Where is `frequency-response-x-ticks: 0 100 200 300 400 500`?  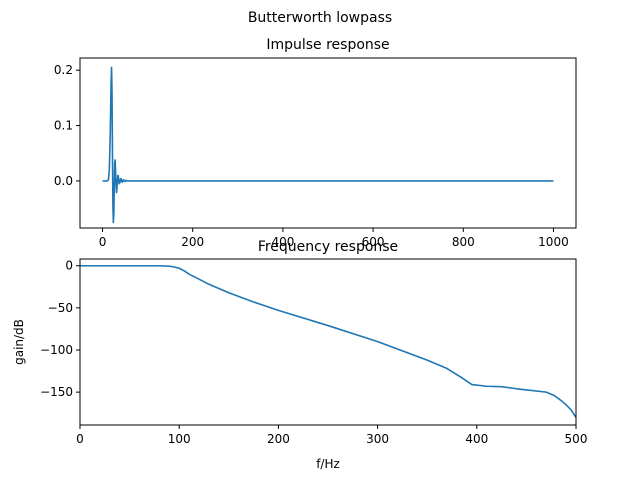
frequency-response-x-ticks: 0 100 200 300 400 500 is located at coordinates (331, 435).